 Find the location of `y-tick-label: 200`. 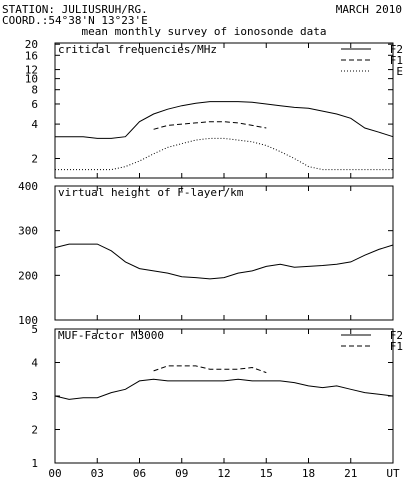

y-tick-label: 200 is located at coordinates (28, 275).